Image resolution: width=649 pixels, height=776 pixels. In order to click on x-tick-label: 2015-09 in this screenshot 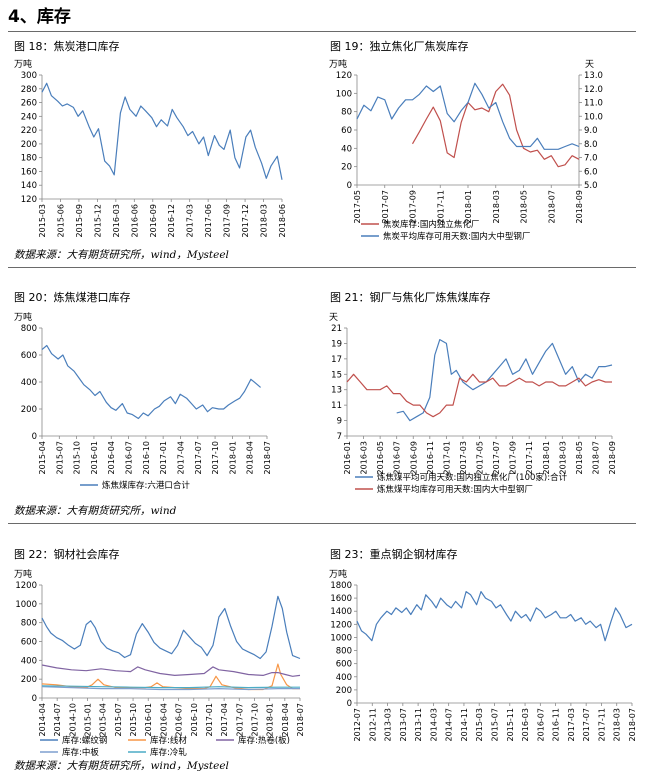, I will do `click(79, 220)`.